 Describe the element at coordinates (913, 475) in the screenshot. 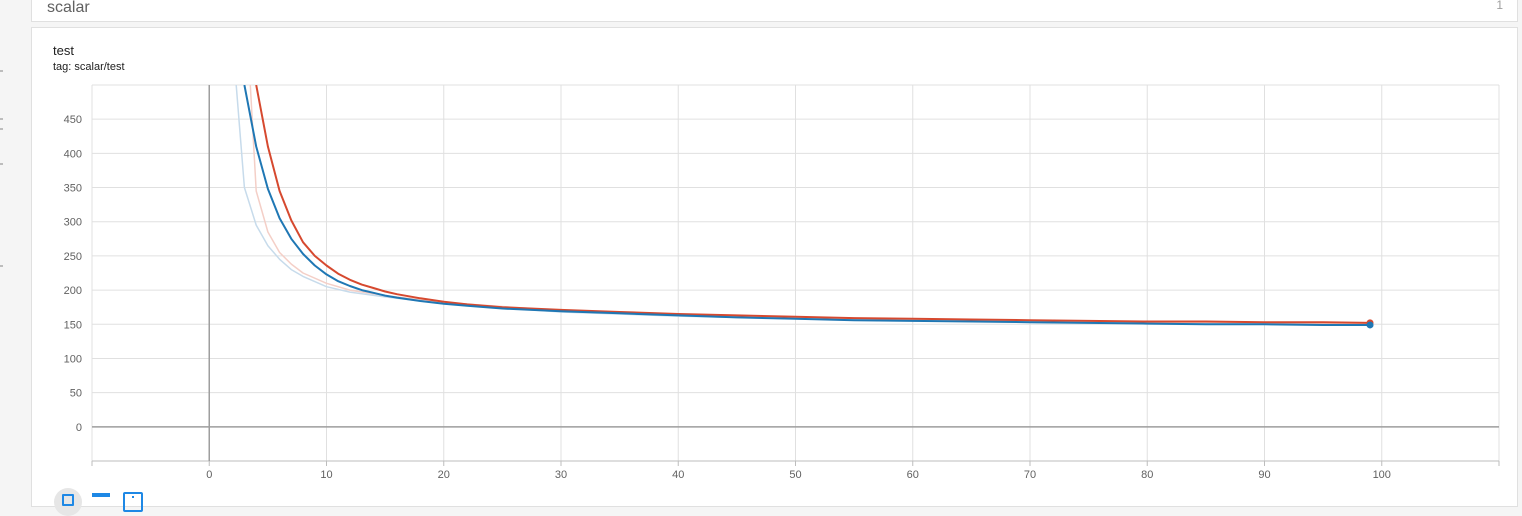

I see `x-tick-label: 60` at that location.